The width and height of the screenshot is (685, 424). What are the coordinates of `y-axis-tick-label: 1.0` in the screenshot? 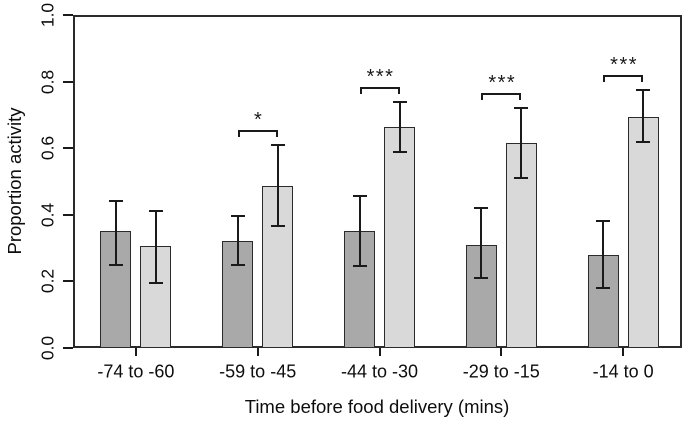 It's located at (47, 15).